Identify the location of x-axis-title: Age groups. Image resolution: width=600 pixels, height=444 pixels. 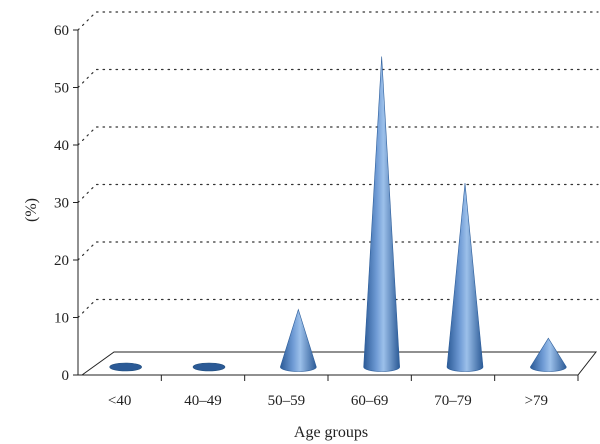
(331, 432).